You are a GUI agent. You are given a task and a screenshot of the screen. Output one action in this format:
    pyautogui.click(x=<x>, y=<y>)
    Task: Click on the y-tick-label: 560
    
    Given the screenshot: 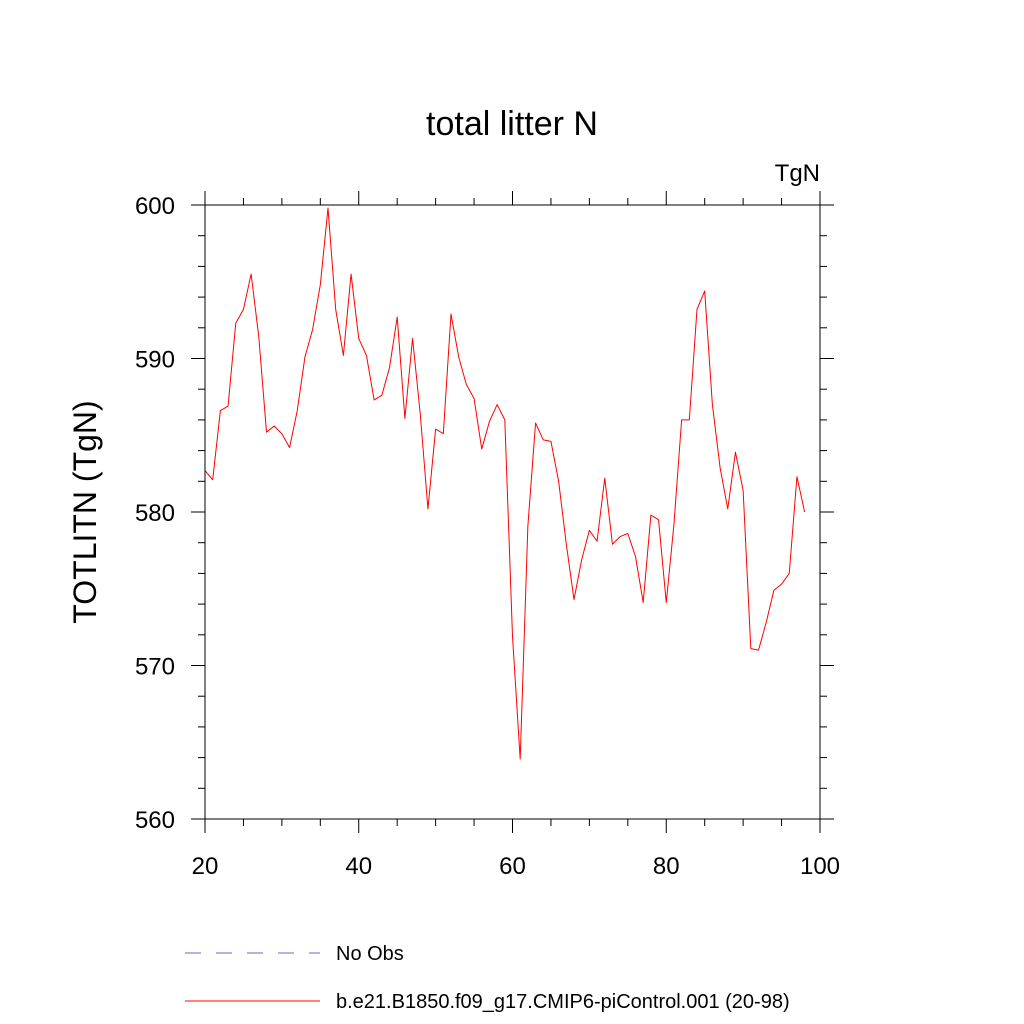 What is the action you would take?
    pyautogui.click(x=155, y=820)
    